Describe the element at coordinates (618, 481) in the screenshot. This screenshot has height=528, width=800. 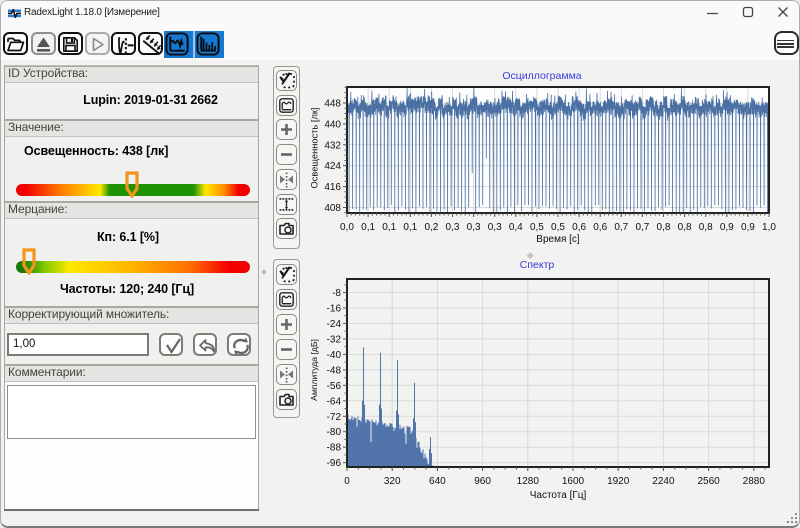
I see `svg-text: 1920` at that location.